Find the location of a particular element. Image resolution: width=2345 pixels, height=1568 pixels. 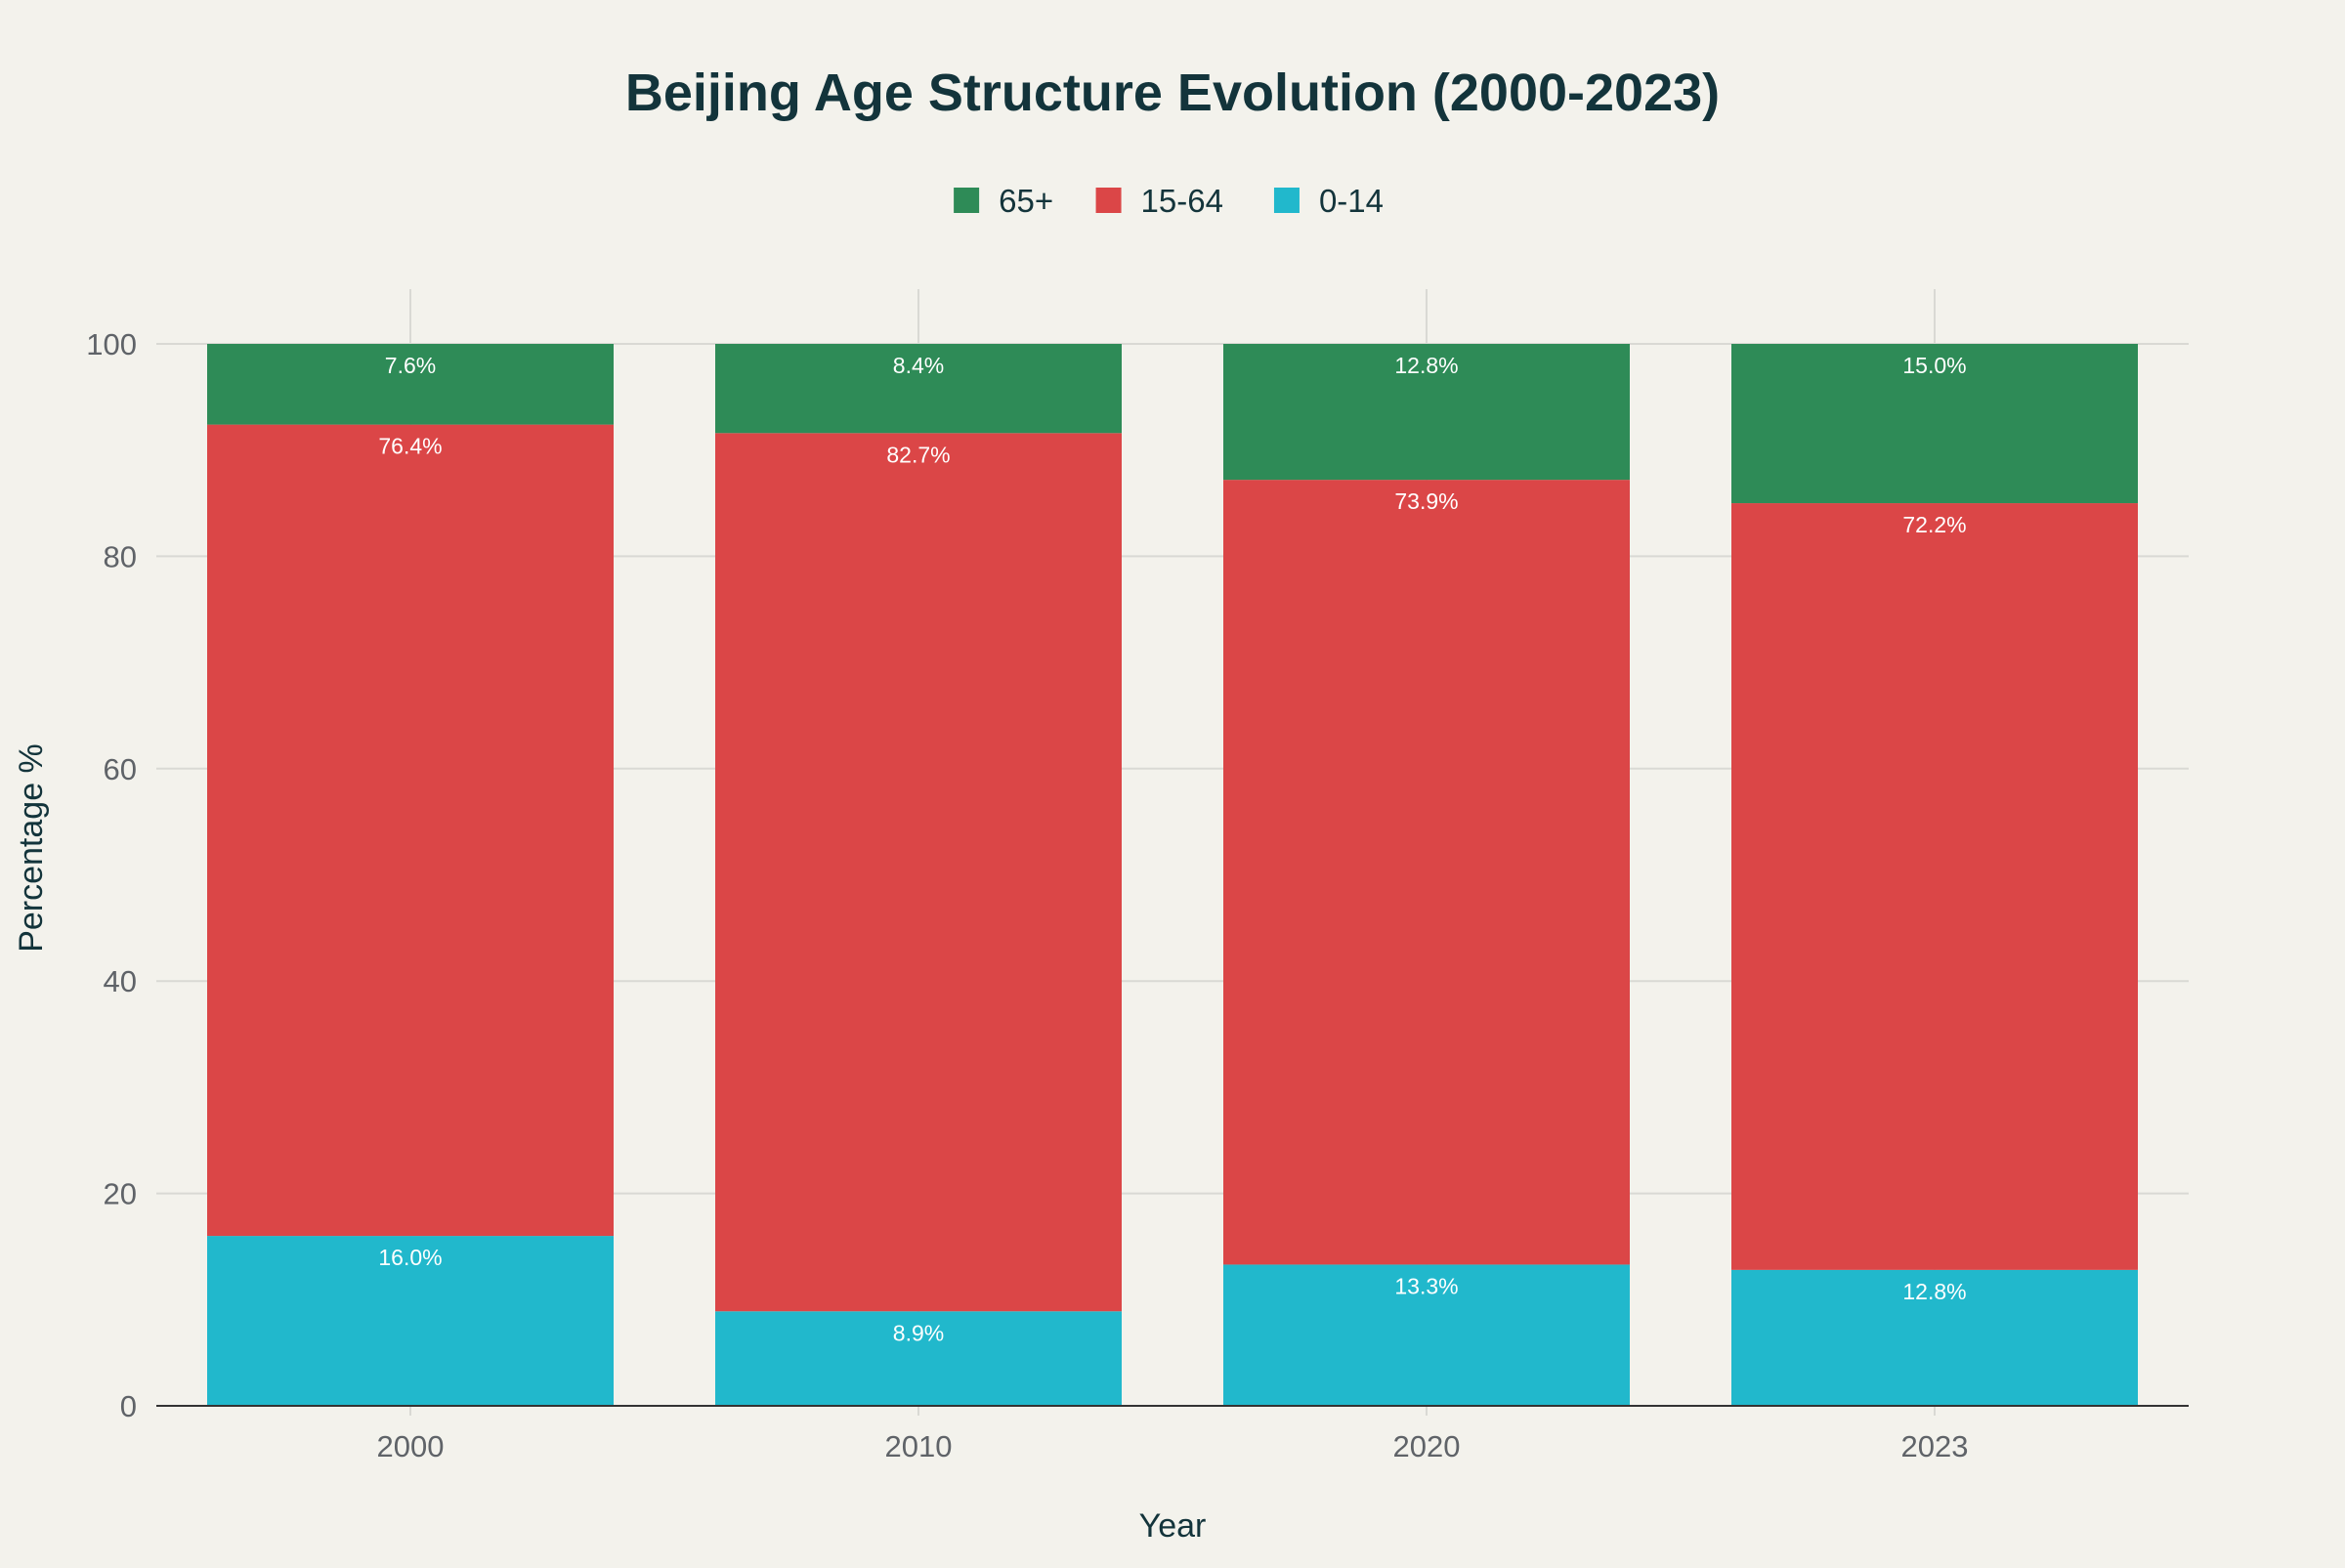

x-tick-label: 2010 is located at coordinates (919, 1446).